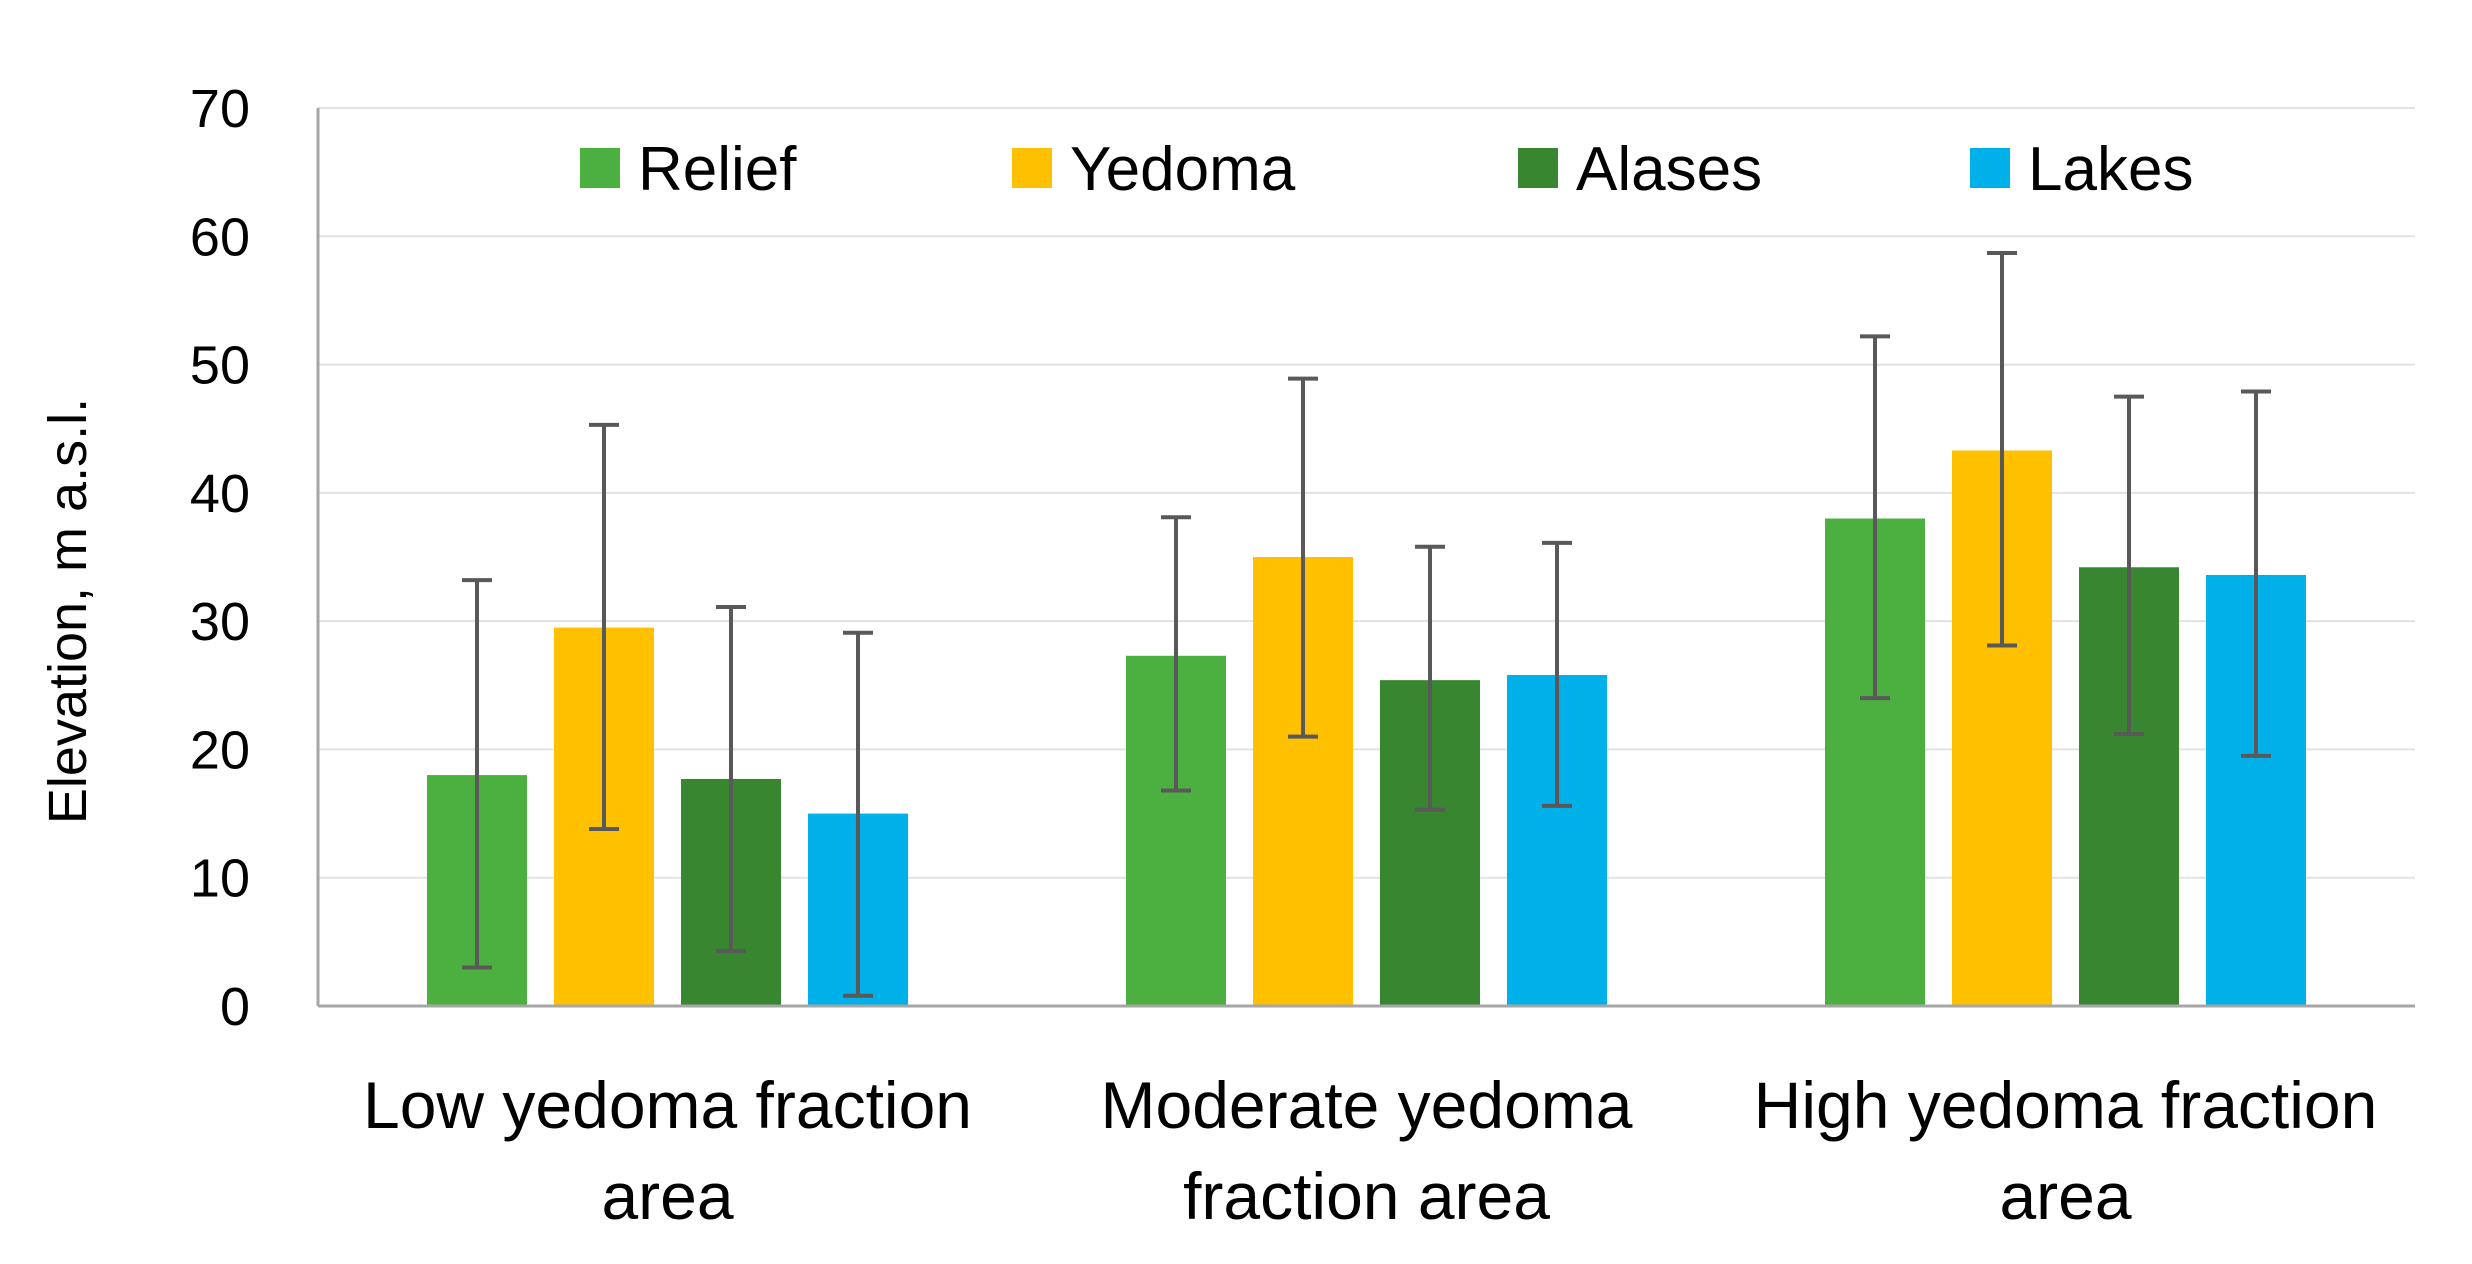 The height and width of the screenshot is (1264, 2472). Describe the element at coordinates (1367, 1105) in the screenshot. I see `x-category-label: Moderate yedoma` at that location.